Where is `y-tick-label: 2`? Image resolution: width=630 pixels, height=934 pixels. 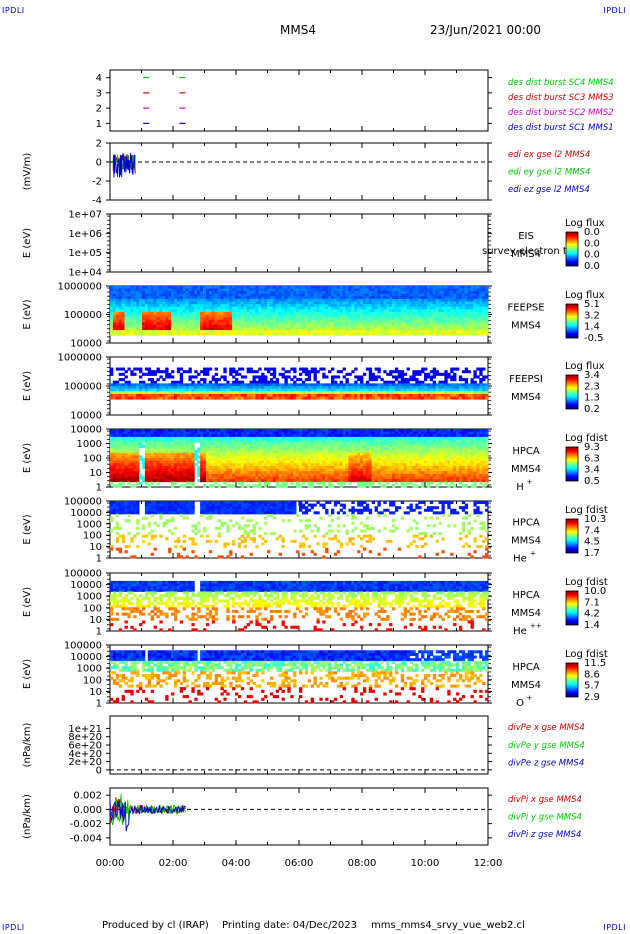
y-tick-label: 2 is located at coordinates (99, 144).